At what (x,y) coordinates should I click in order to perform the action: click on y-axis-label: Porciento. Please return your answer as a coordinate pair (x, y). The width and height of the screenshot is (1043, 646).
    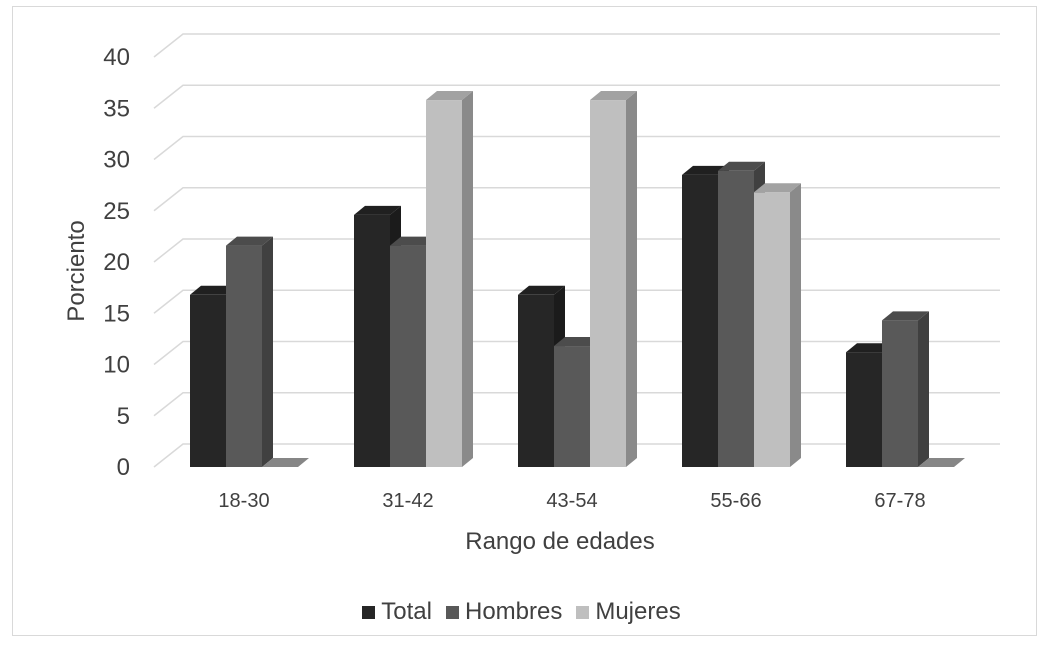
    Looking at the image, I should click on (76, 270).